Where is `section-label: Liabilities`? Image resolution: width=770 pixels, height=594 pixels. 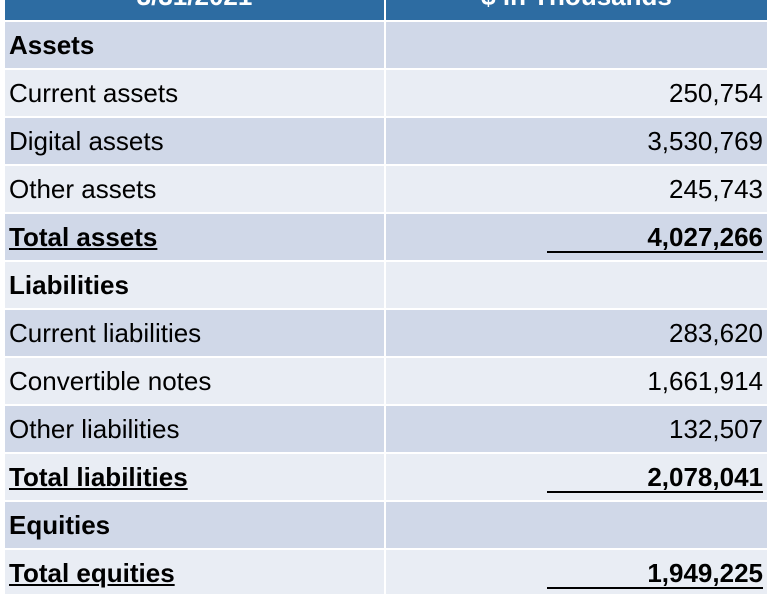
section-label: Liabilities is located at coordinates (194, 285).